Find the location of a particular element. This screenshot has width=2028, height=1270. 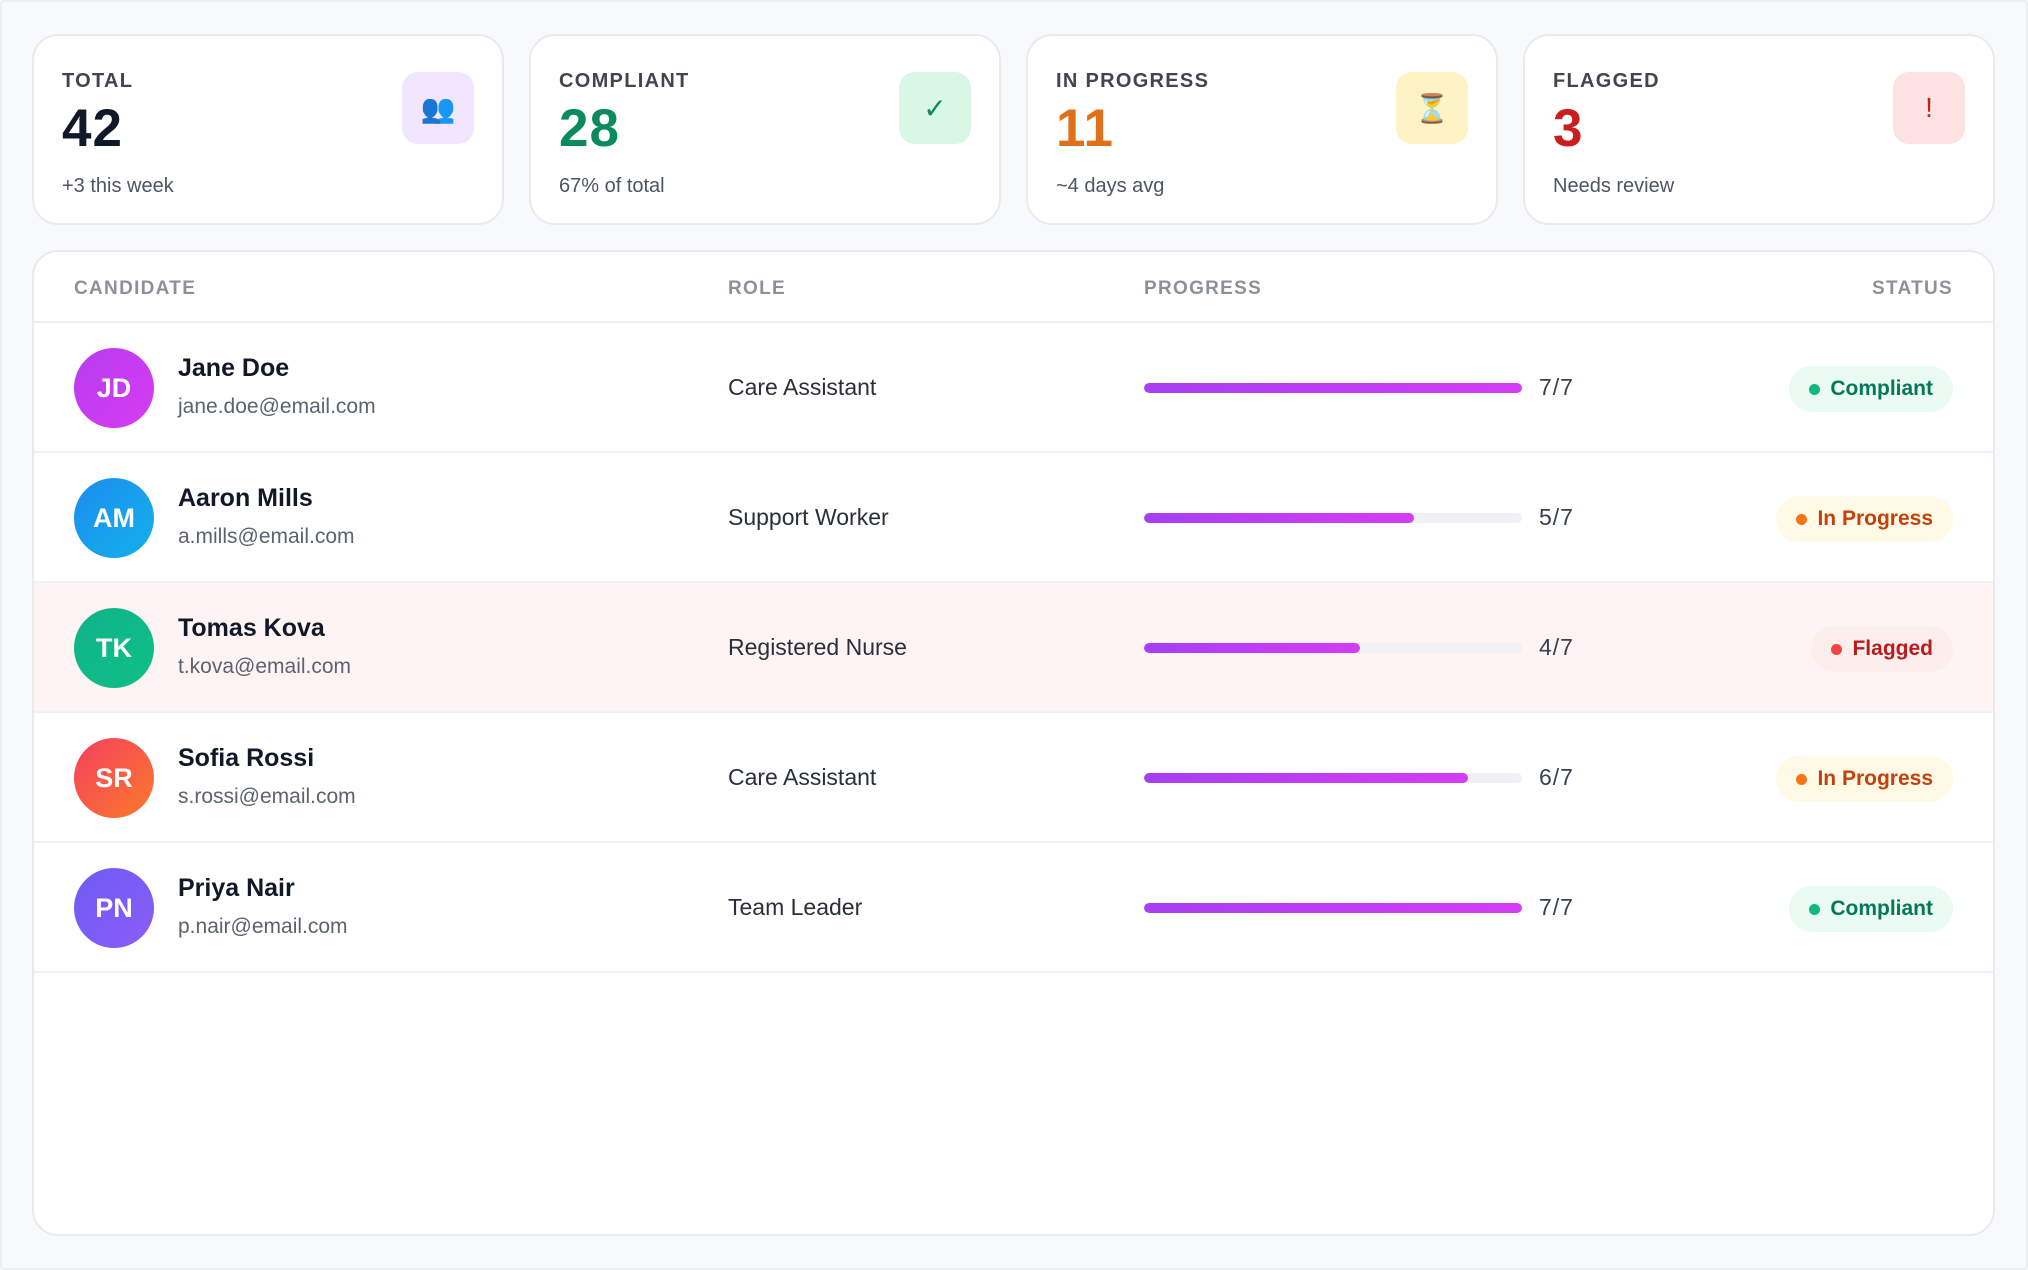

candidate-role: Team Leader is located at coordinates (795, 907).